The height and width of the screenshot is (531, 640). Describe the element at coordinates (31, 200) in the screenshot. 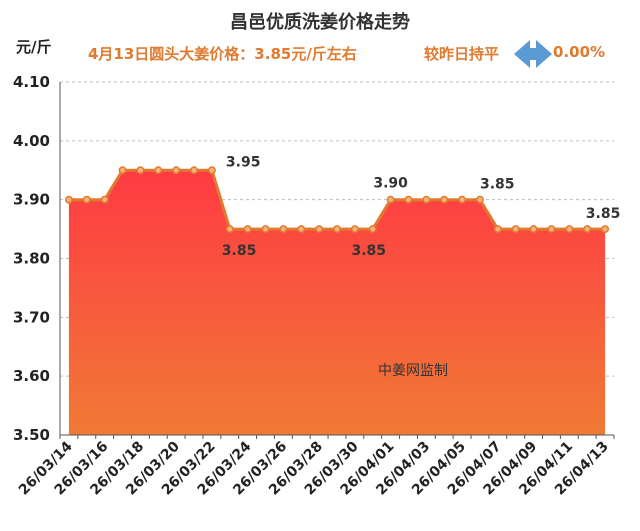

I see `y-tick-label: 3.90` at that location.